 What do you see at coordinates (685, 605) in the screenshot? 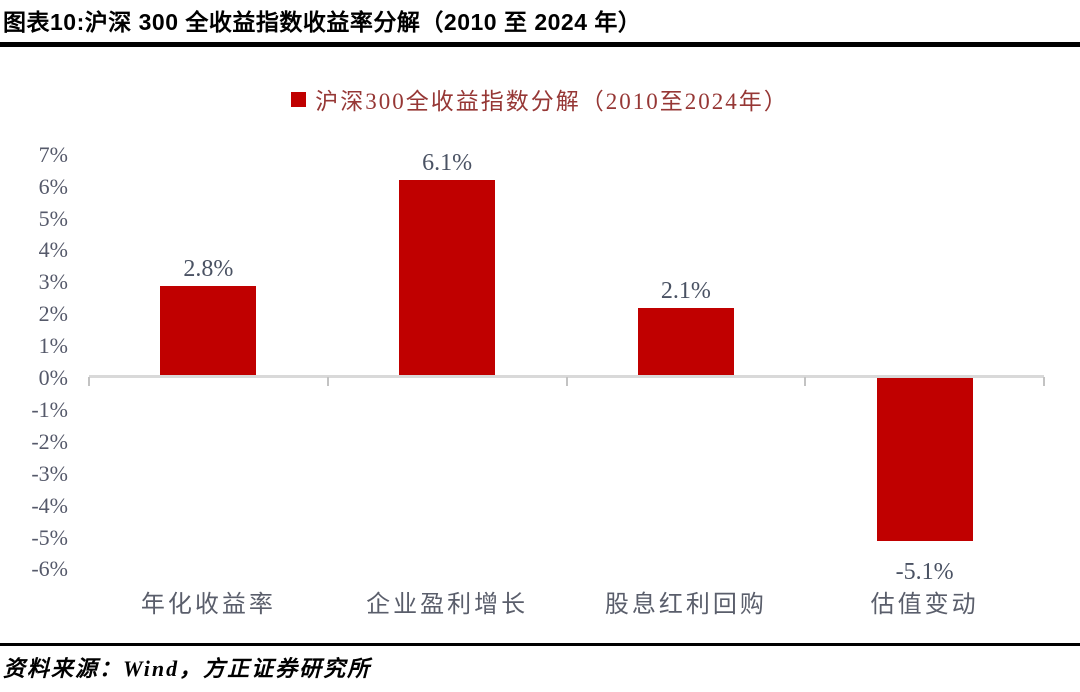
I see `category-label: 股息红利回购` at bounding box center [685, 605].